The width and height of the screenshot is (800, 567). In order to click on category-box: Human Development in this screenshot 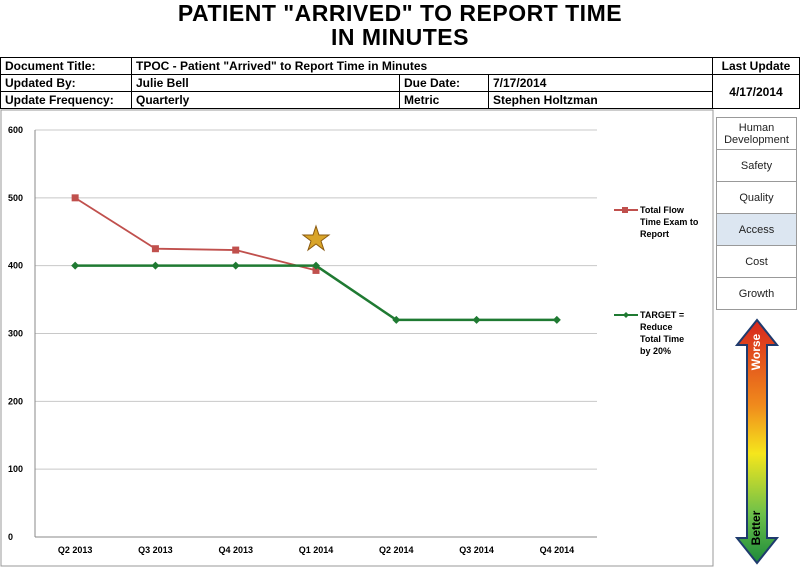, I will do `click(756, 133)`.